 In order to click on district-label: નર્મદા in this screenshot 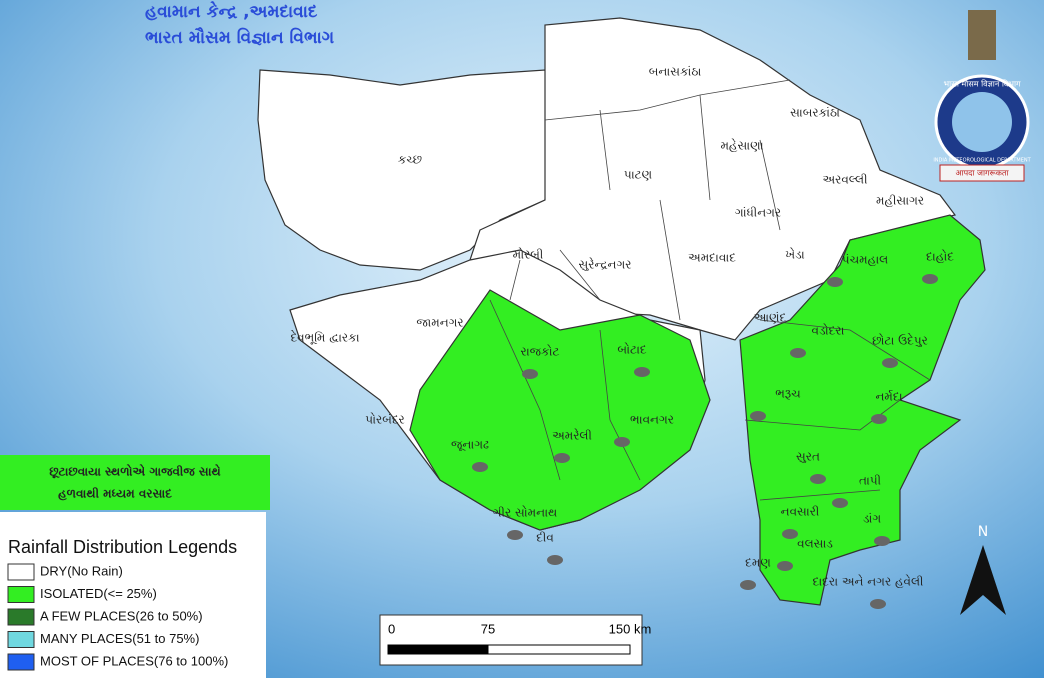, I will do `click(888, 397)`.